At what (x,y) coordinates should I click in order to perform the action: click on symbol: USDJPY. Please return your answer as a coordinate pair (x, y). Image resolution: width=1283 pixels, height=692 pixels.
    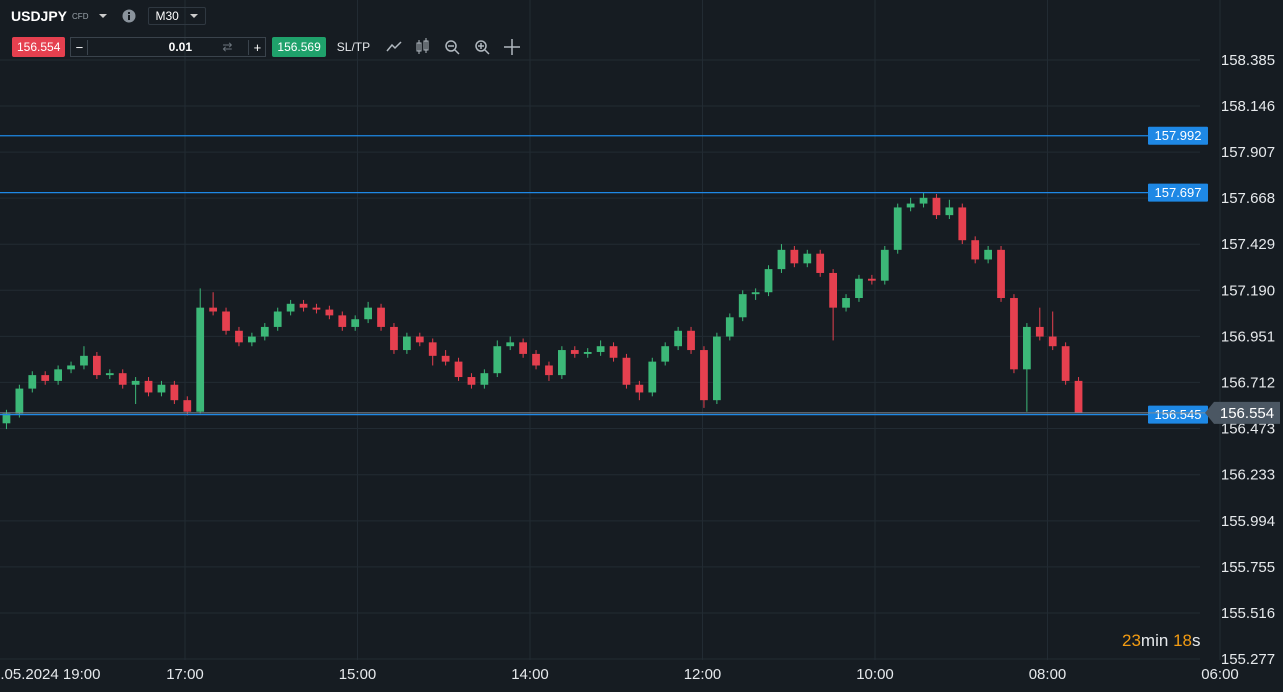
    Looking at the image, I should click on (39, 16).